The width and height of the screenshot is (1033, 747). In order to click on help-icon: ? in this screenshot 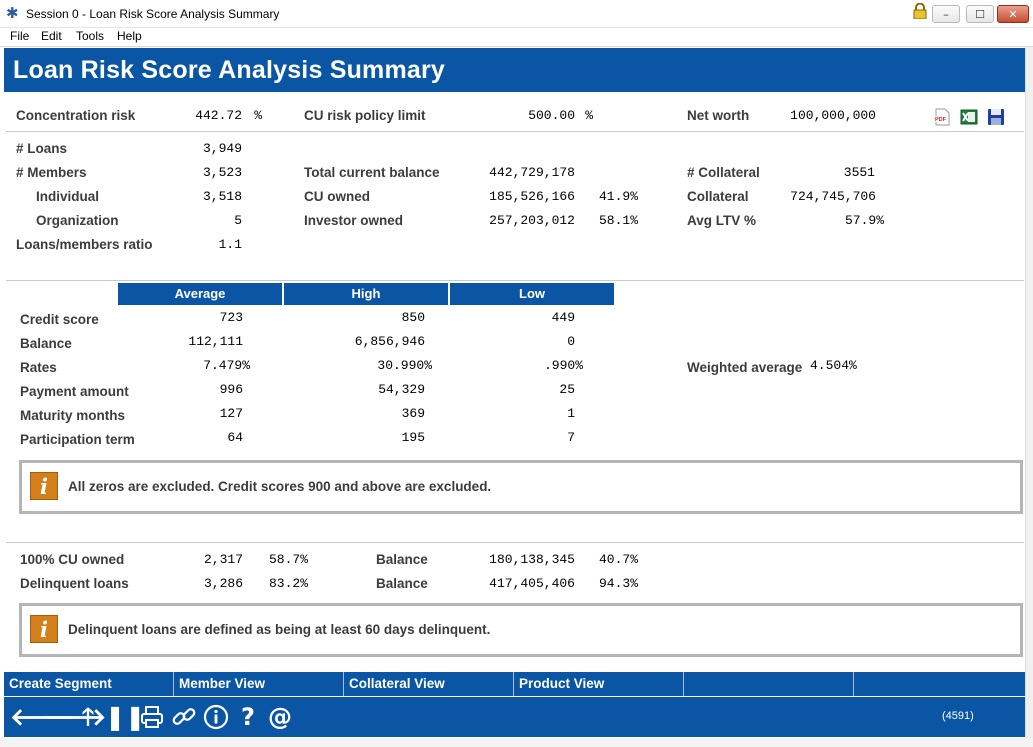, I will do `click(248, 717)`.